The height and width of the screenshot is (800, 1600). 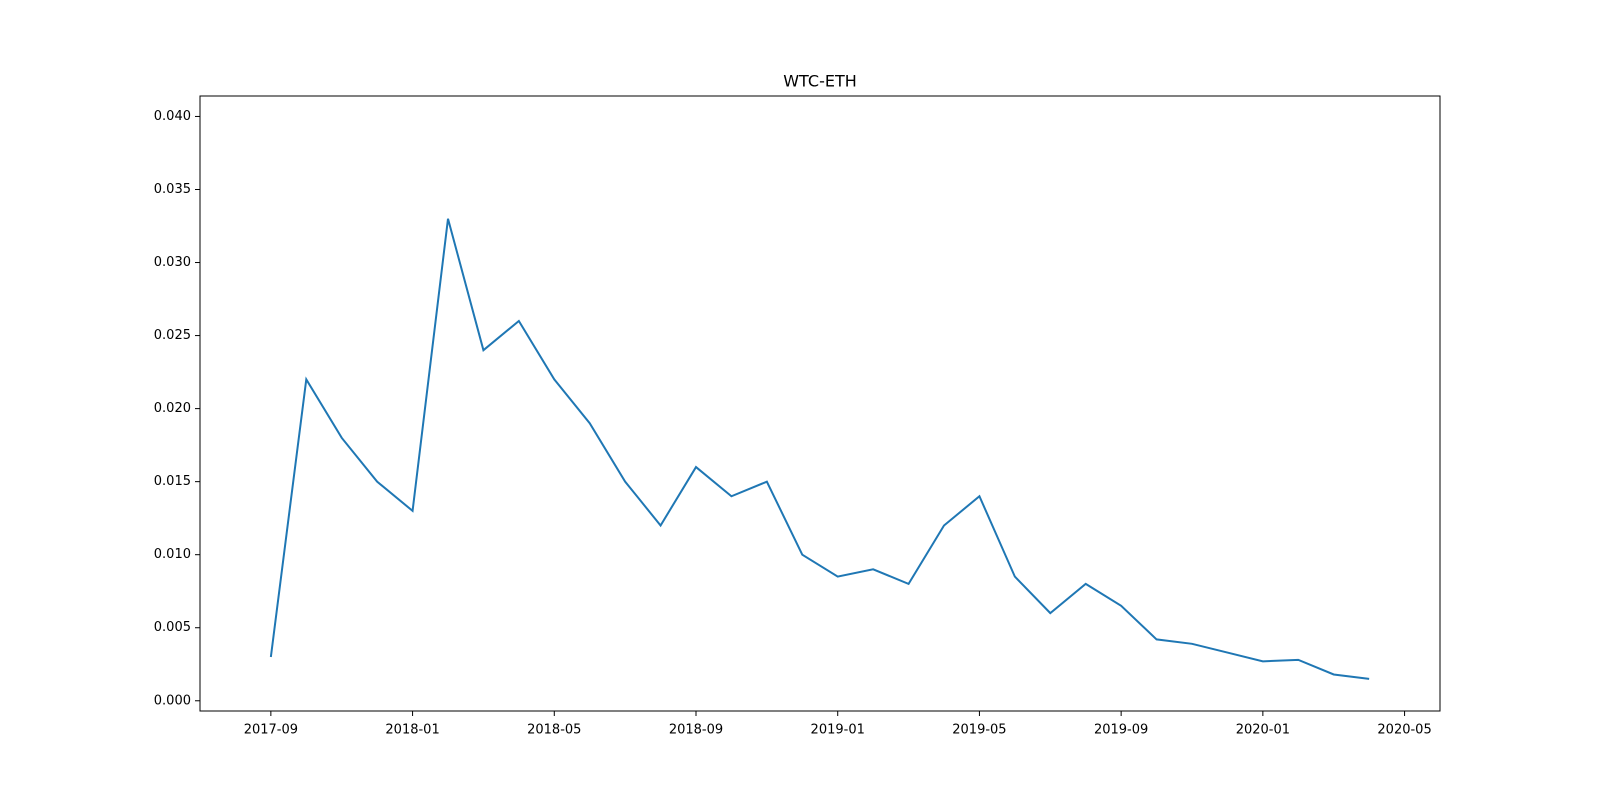 I want to click on y-tick-label: 0.030, so click(x=172, y=262).